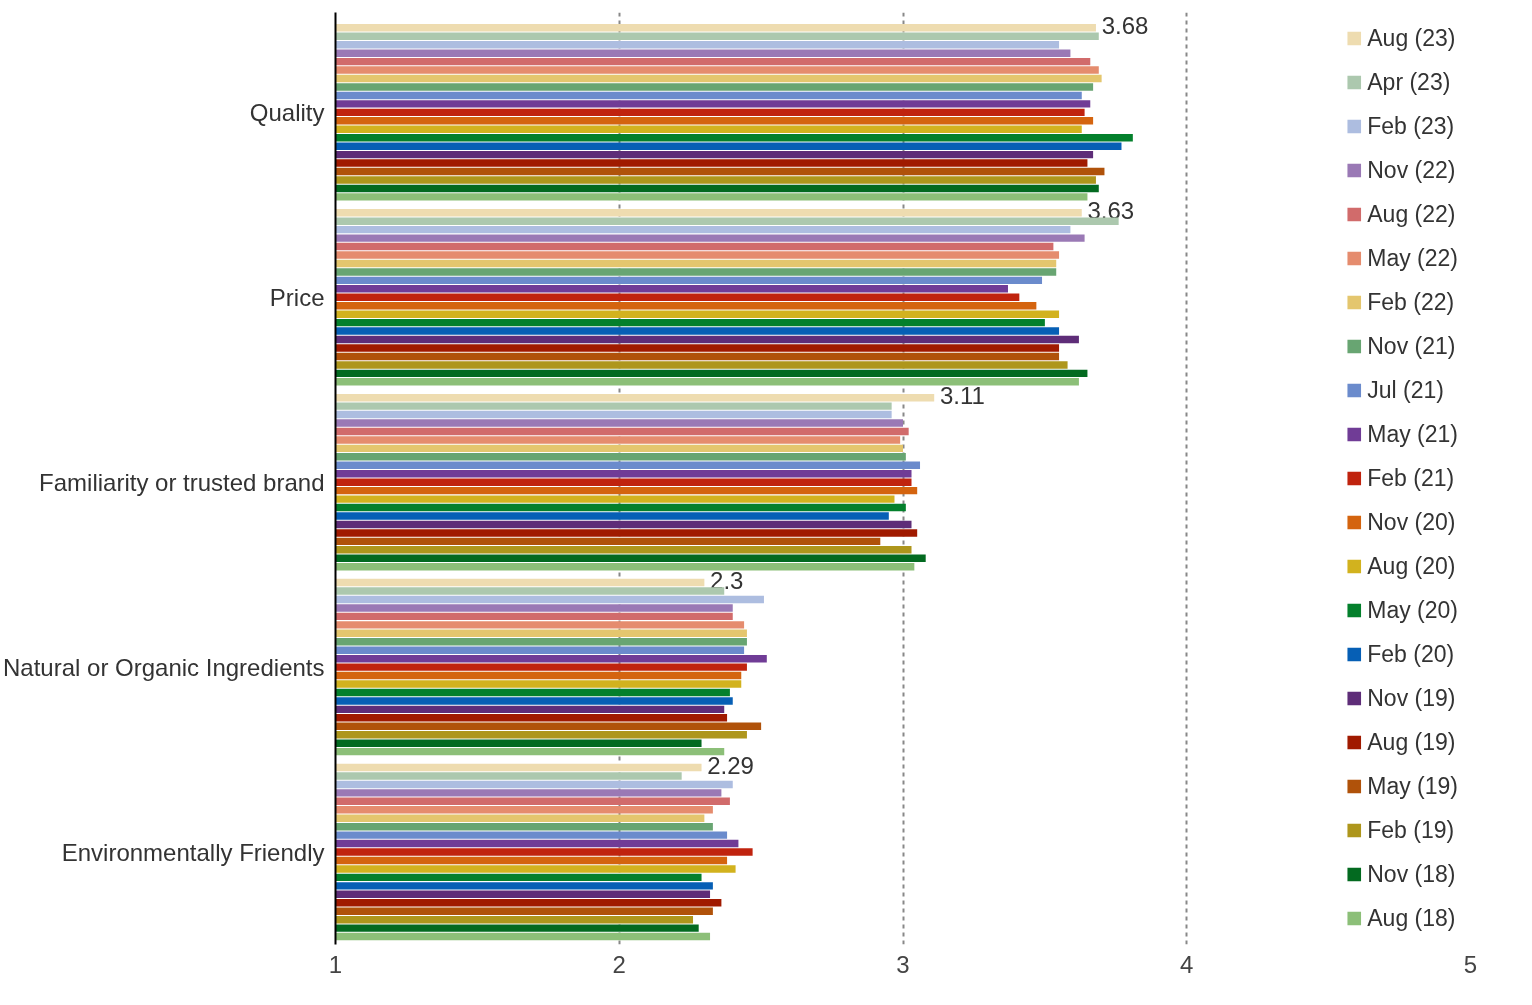 Image resolution: width=1532 pixels, height=1005 pixels. Describe the element at coordinates (1412, 610) in the screenshot. I see `legend-label: May (20)` at that location.